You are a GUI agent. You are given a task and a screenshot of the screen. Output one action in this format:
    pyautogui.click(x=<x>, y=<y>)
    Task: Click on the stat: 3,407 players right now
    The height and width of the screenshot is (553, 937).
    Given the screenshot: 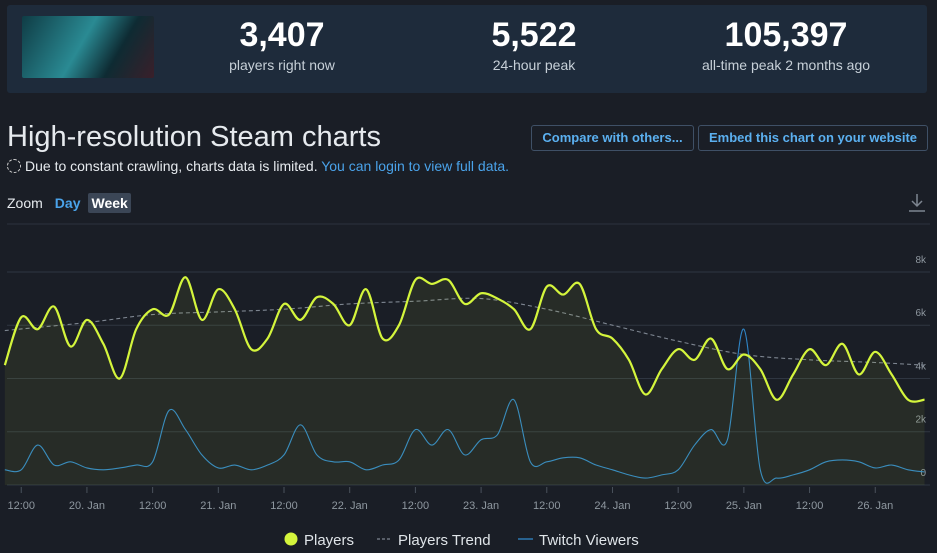 What is the action you would take?
    pyautogui.click(x=282, y=44)
    